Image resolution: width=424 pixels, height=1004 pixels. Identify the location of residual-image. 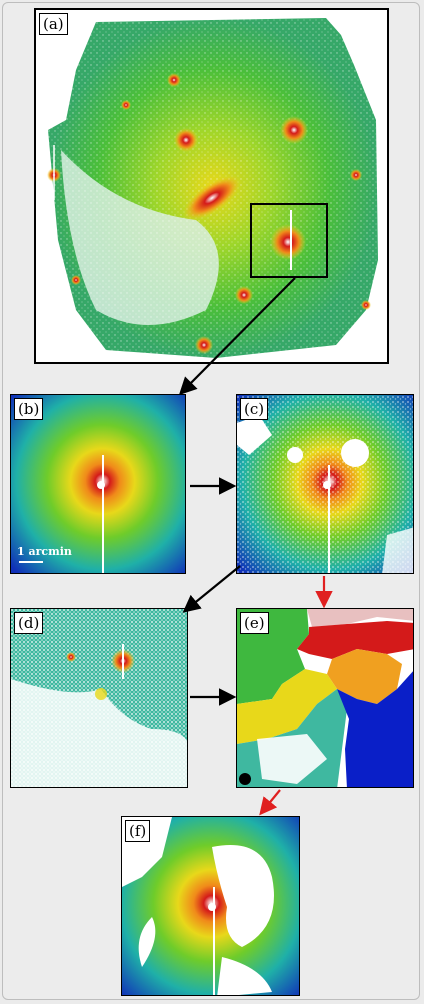
(99, 698).